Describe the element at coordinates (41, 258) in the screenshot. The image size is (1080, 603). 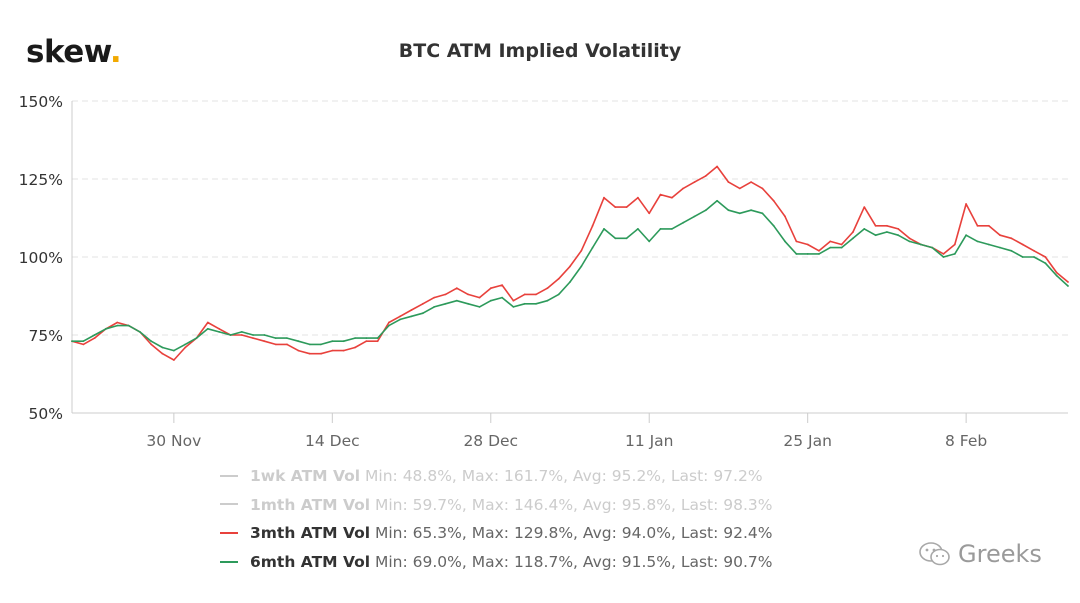
I see `y-tick-label: 100%` at that location.